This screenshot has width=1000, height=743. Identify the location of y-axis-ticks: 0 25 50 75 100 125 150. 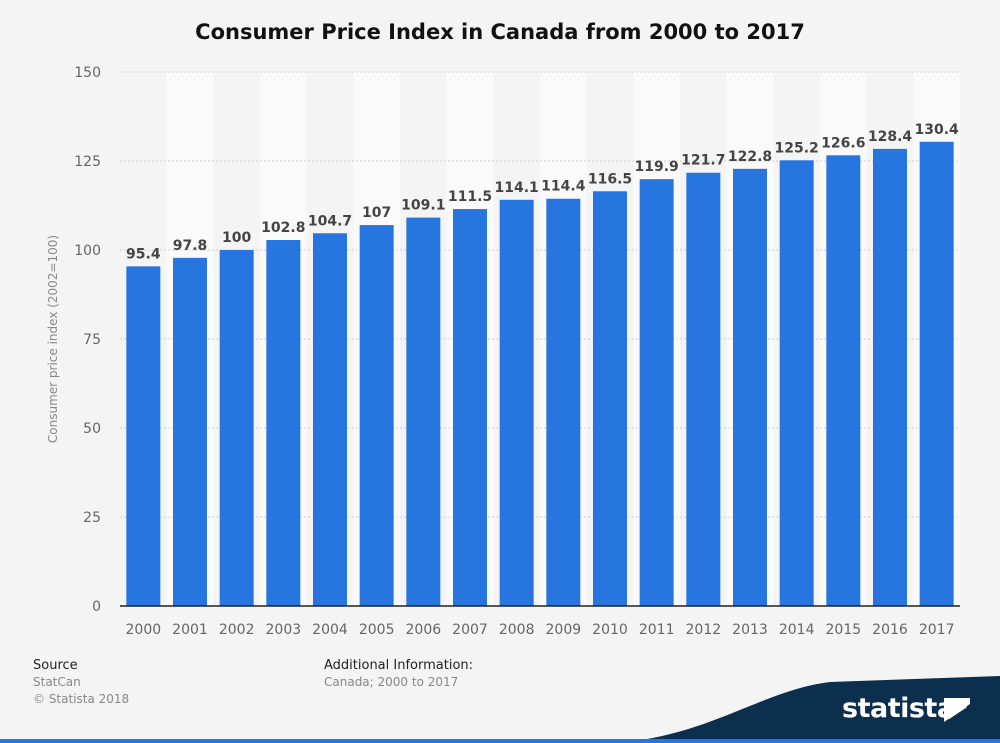
(87, 340).